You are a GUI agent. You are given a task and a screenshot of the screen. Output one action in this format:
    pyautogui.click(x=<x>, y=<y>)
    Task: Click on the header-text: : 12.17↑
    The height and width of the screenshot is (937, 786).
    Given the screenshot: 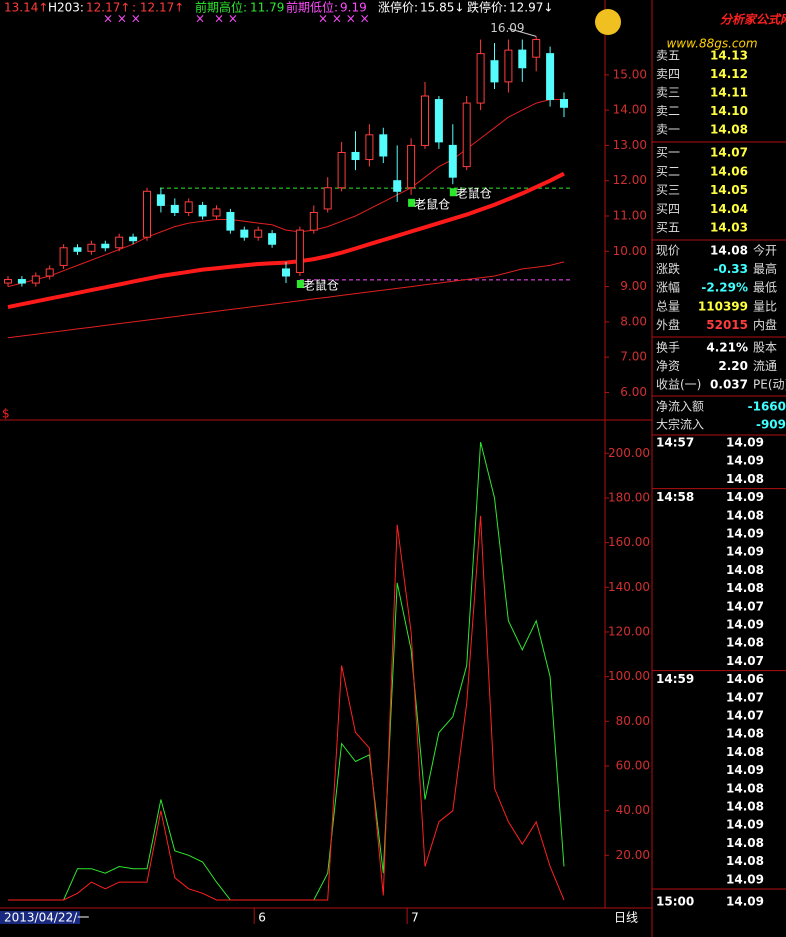 What is the action you would take?
    pyautogui.click(x=158, y=8)
    